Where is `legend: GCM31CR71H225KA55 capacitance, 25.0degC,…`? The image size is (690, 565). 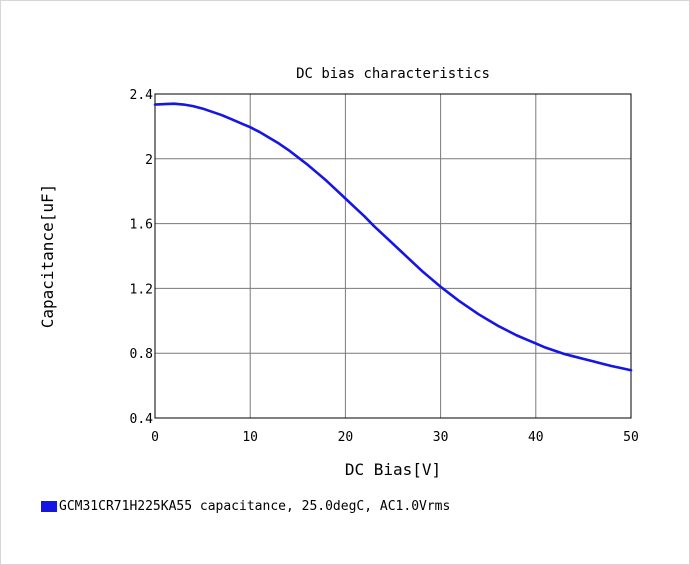 legend: GCM31CR71H225KA55 capacitance, 25.0degC,… is located at coordinates (245, 506).